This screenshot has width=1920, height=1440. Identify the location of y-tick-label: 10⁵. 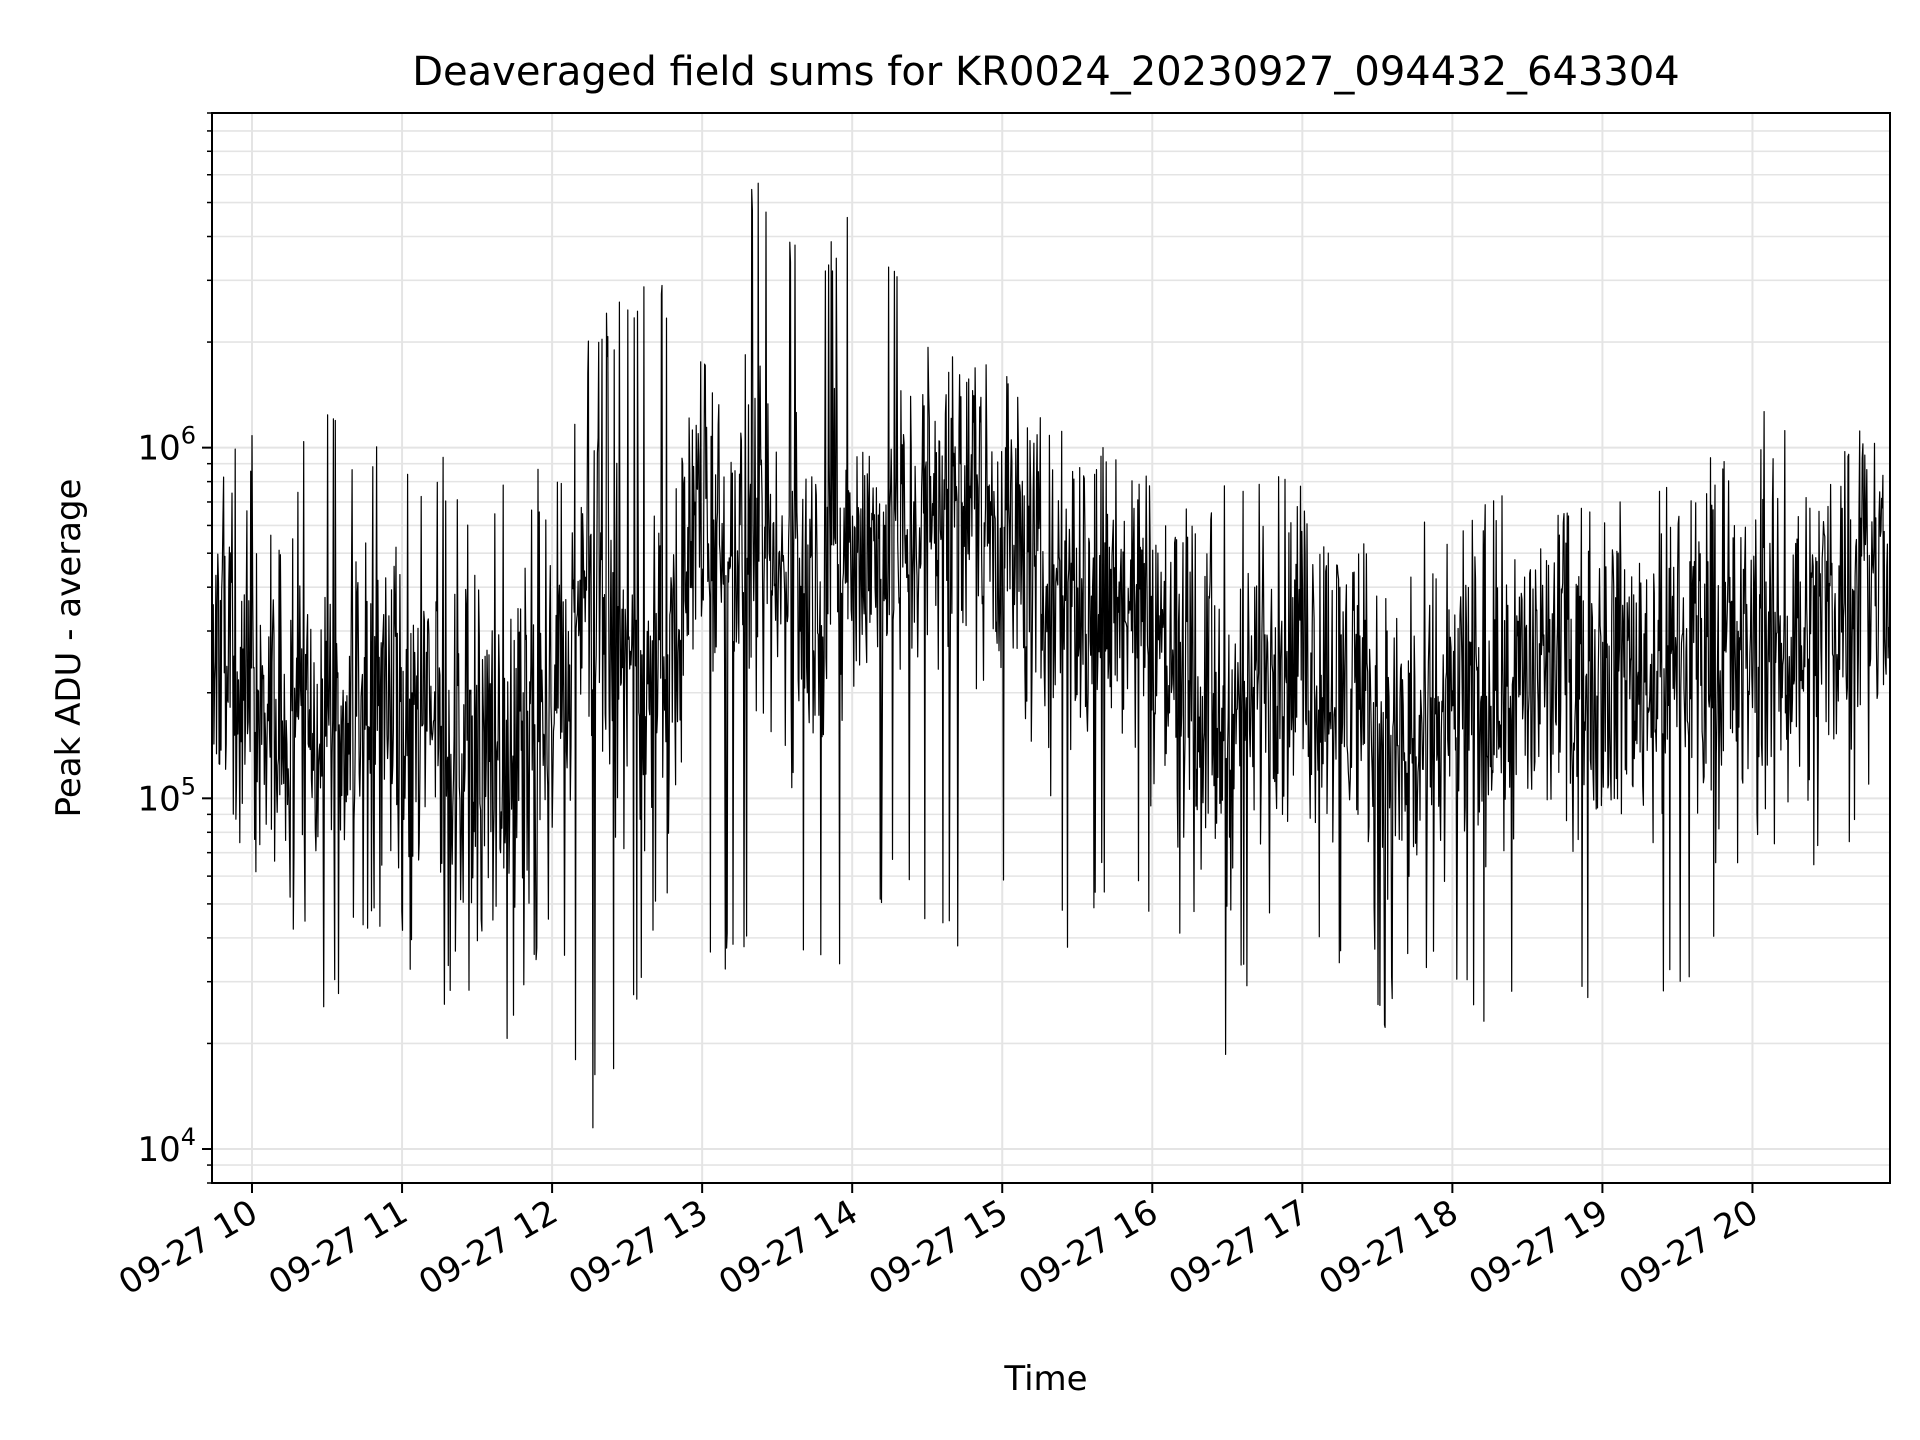
(166, 795).